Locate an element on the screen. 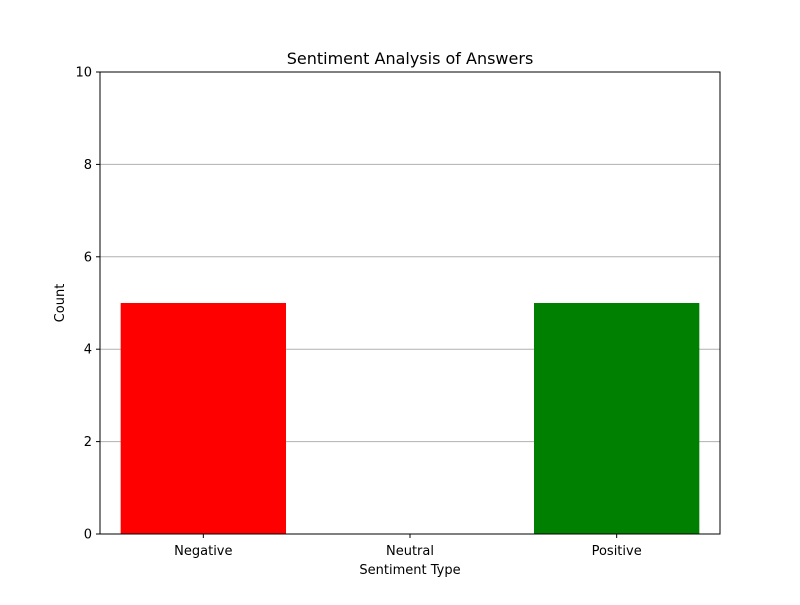 This screenshot has width=800, height=605. y-tick-label: 4 is located at coordinates (88, 350).